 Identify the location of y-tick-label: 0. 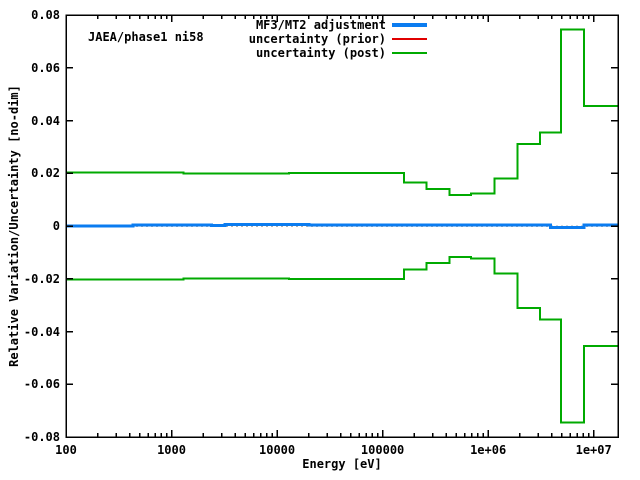
(56, 226).